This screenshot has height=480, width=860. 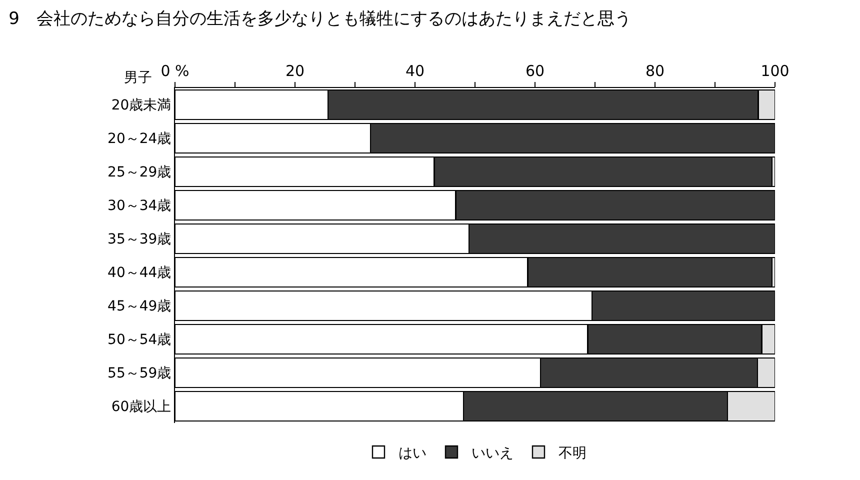 What do you see at coordinates (140, 374) in the screenshot?
I see `y-tick-label: 55～59歳` at bounding box center [140, 374].